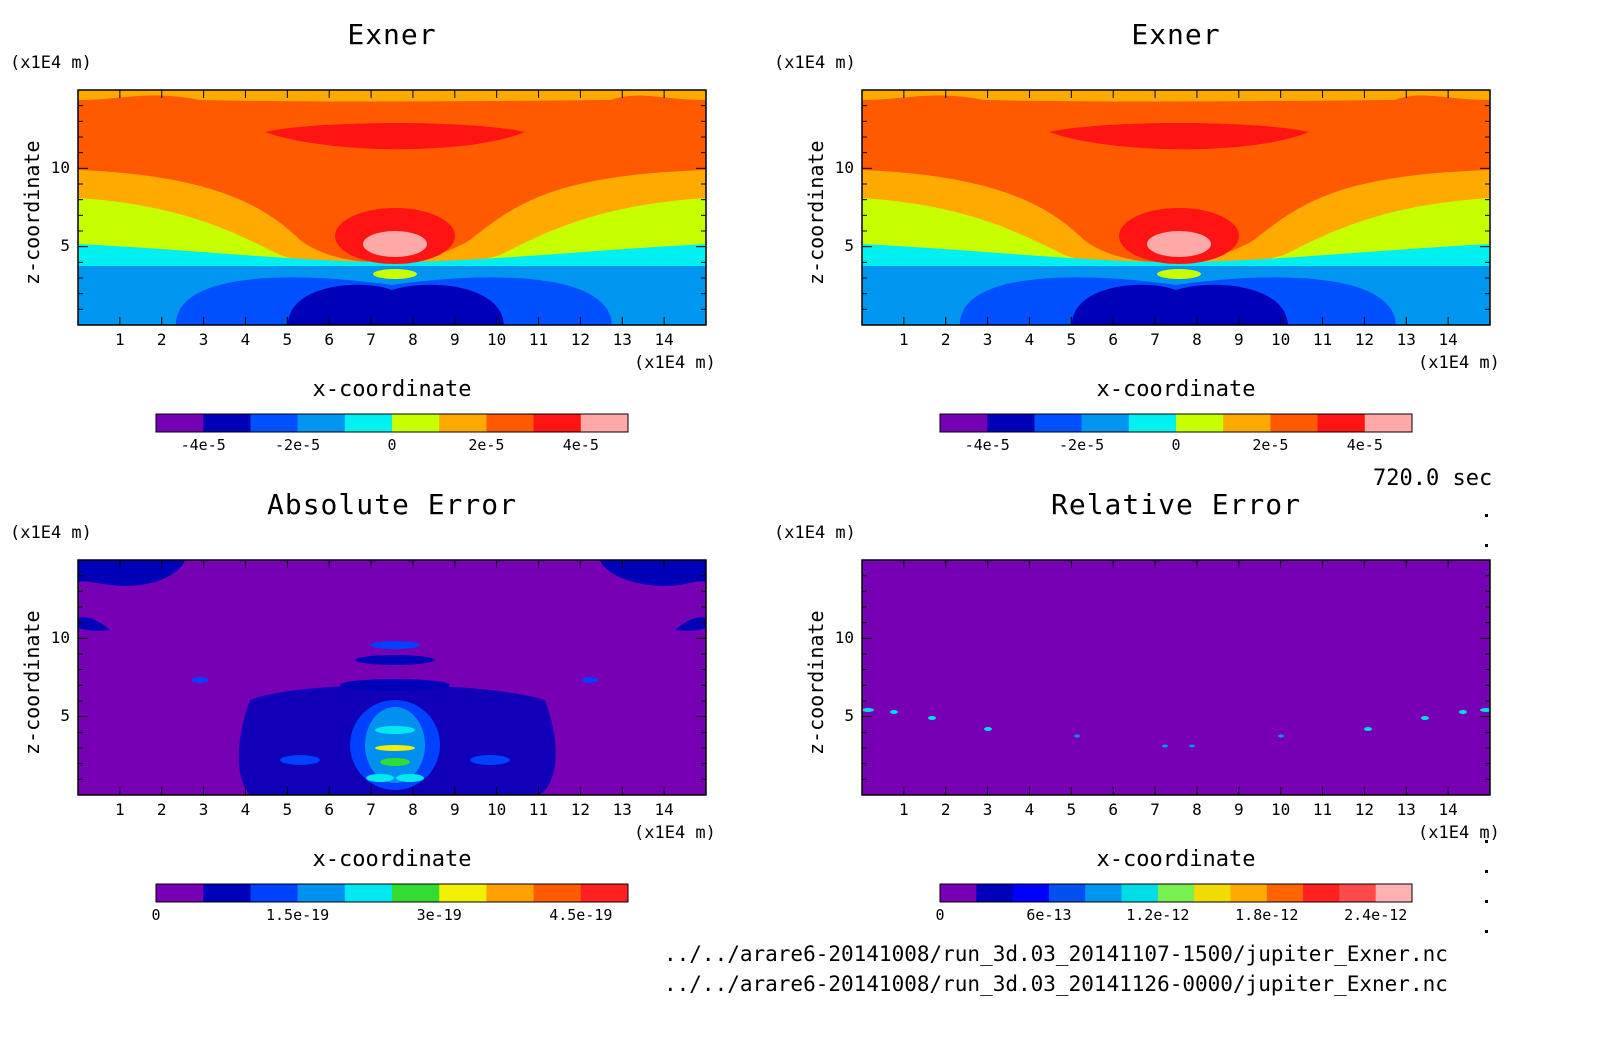 This screenshot has width=1604, height=1054. I want to click on x-tick-label: 3, so click(203, 809).